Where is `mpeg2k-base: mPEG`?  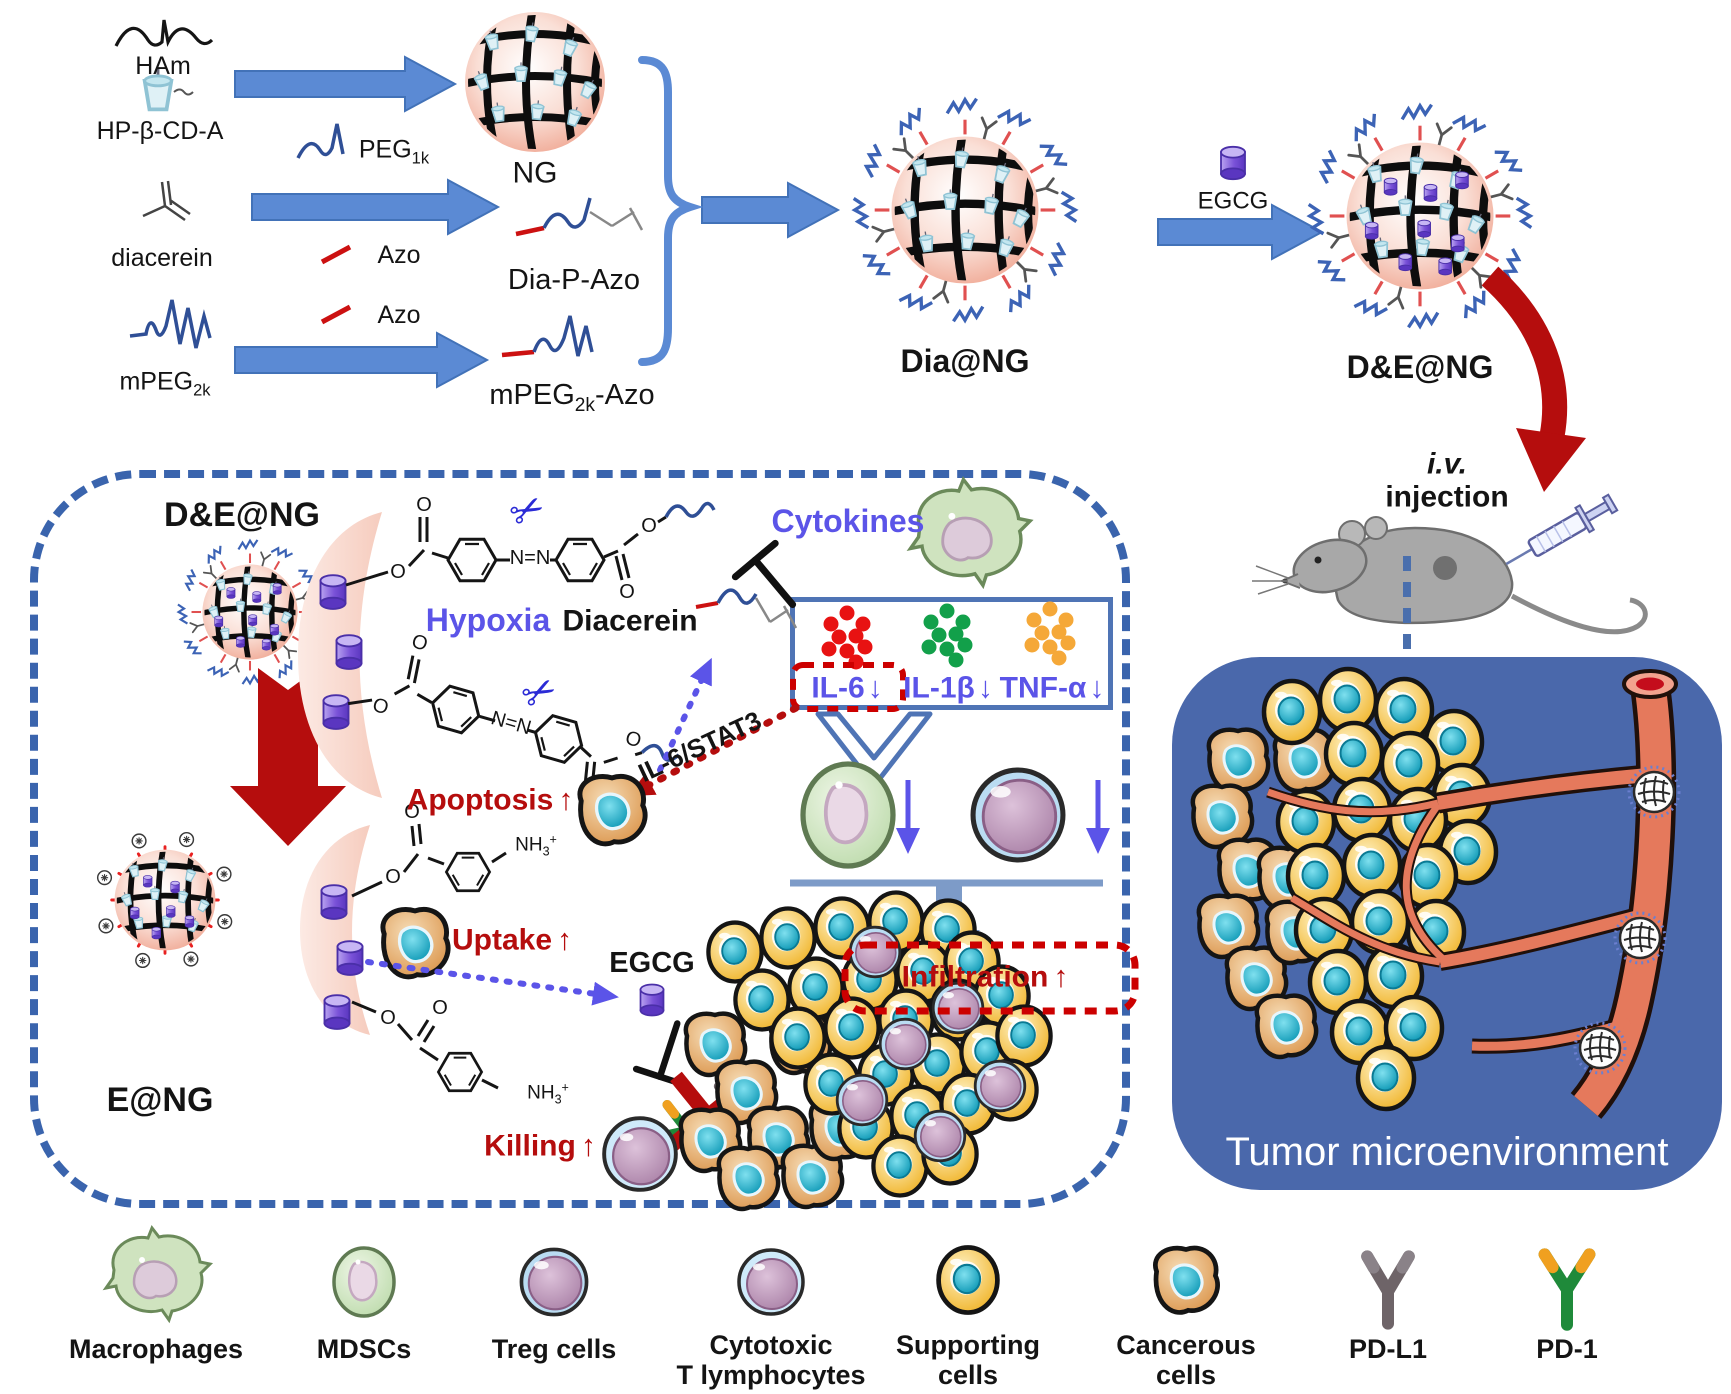 mpeg2k-base: mPEG is located at coordinates (156, 381).